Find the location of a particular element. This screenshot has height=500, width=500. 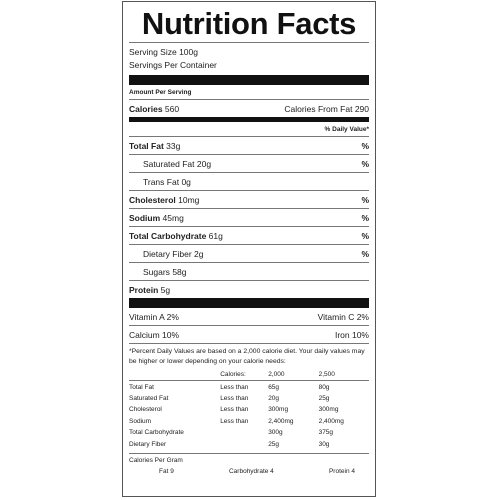

cpg-fat: Fat 9 is located at coordinates (166, 471).